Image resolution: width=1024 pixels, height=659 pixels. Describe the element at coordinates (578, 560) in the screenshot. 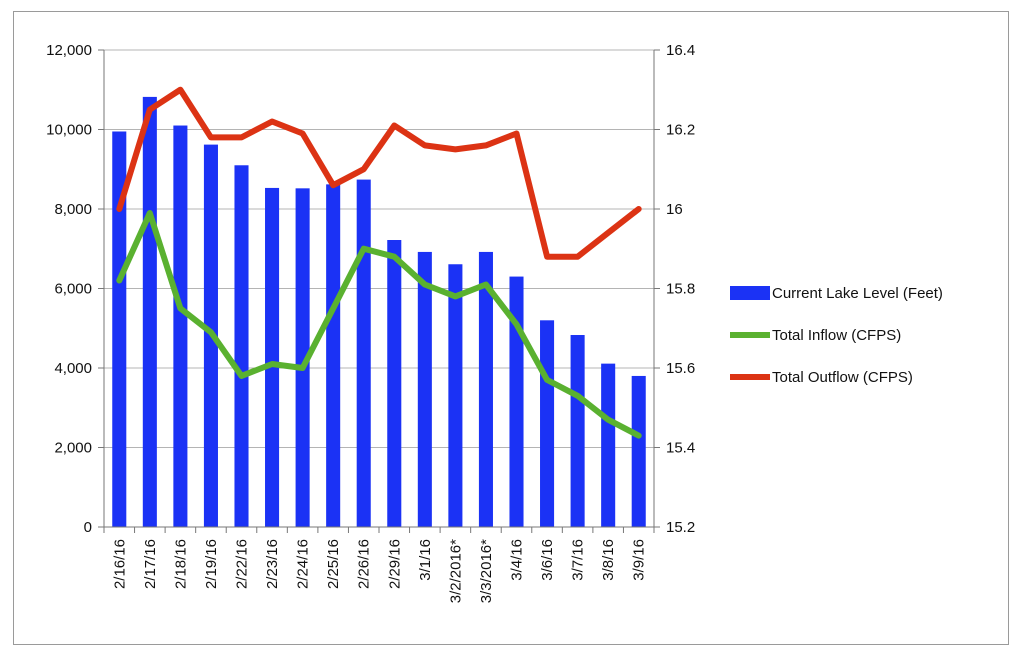

I see `x-tick-label: 3/7/16` at that location.